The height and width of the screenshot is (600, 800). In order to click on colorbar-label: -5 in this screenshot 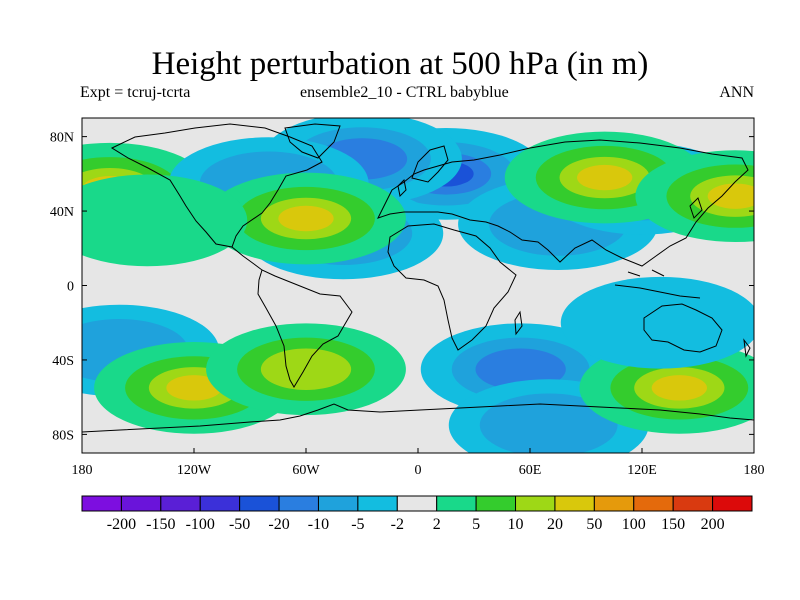, I will do `click(357, 524)`.